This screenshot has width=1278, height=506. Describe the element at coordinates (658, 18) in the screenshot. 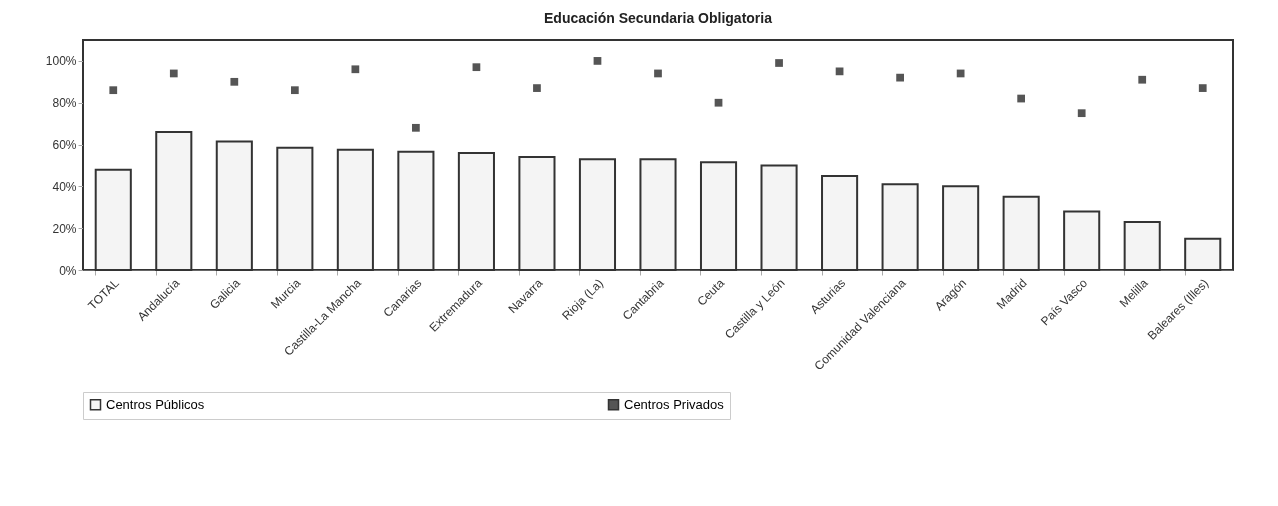

I see `chart-title: Educación Secundaria Obligatoria` at that location.